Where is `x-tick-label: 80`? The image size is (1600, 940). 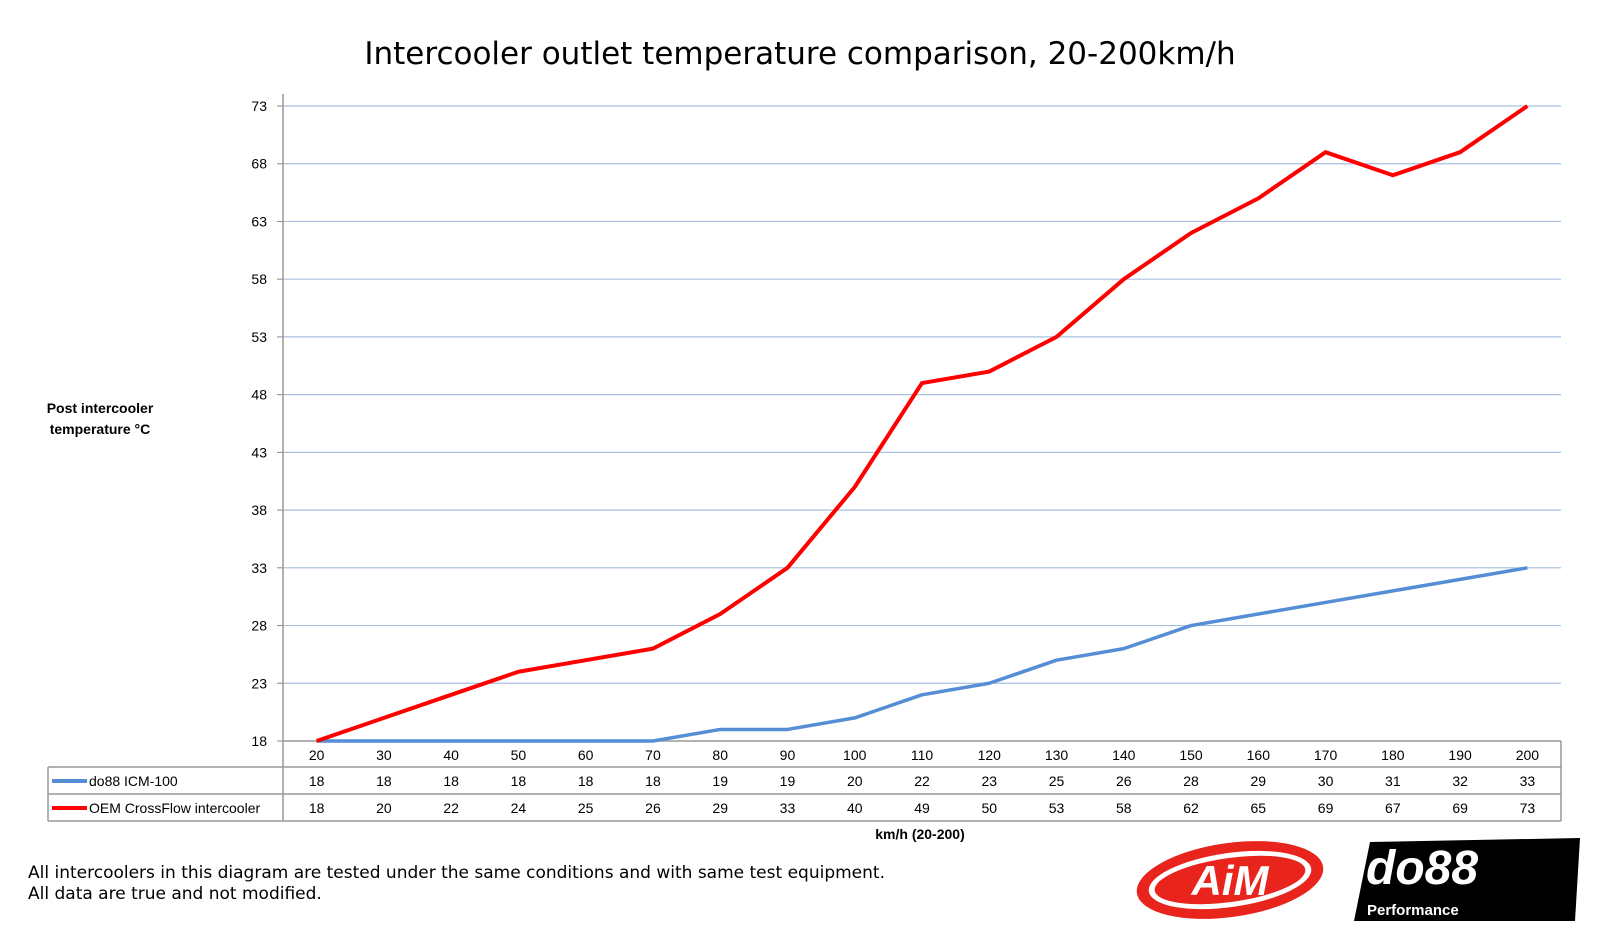
x-tick-label: 80 is located at coordinates (720, 755).